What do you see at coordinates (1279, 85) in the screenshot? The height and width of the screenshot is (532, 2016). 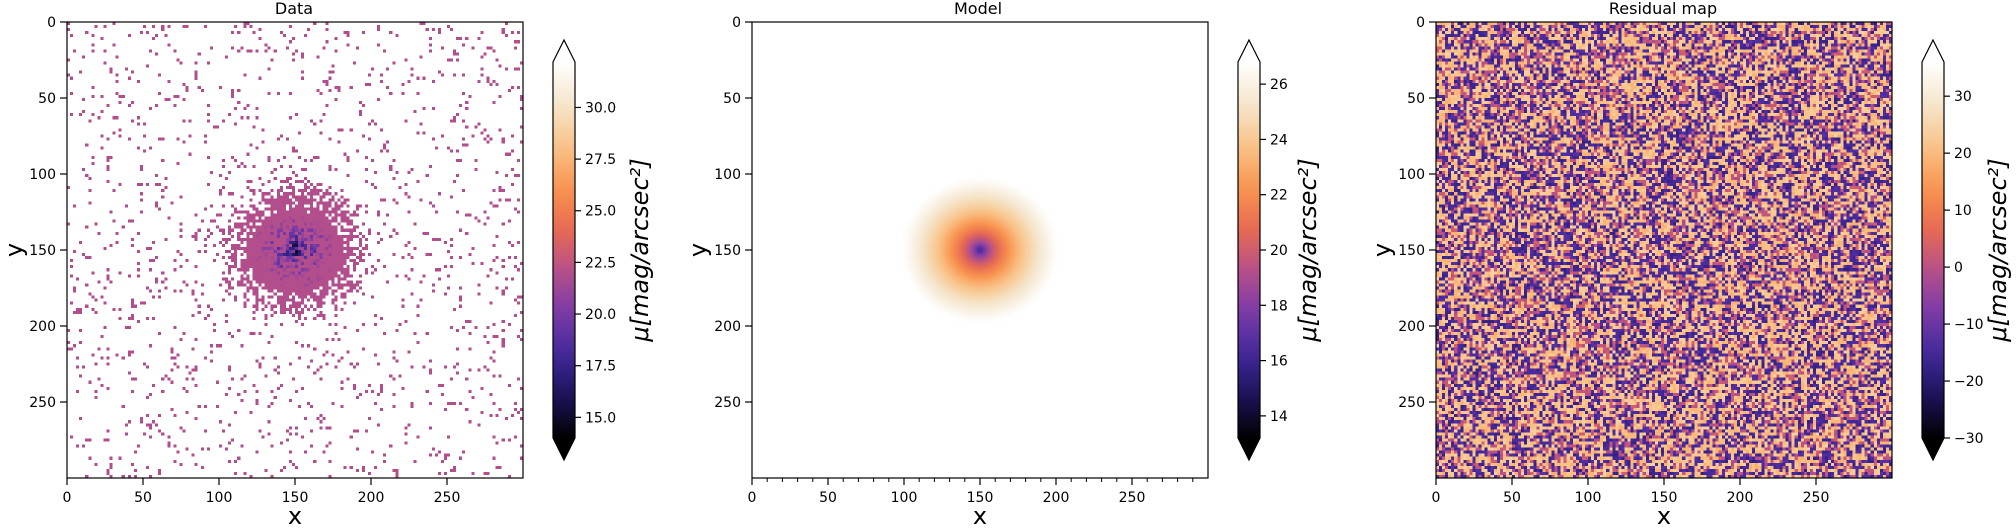 I see `colorbar-tick-label: 26` at bounding box center [1279, 85].